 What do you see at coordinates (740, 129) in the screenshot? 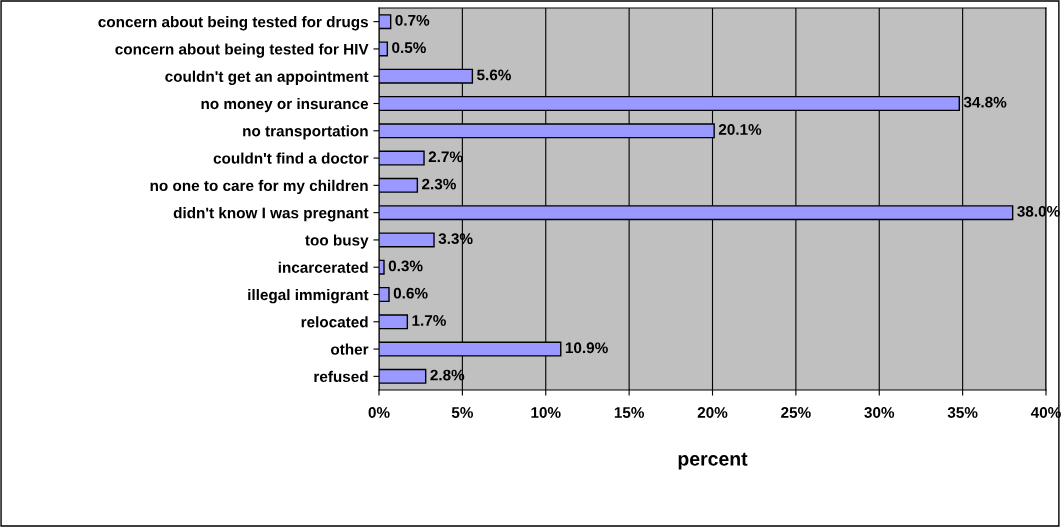
I see `data-label: 20.1%` at bounding box center [740, 129].